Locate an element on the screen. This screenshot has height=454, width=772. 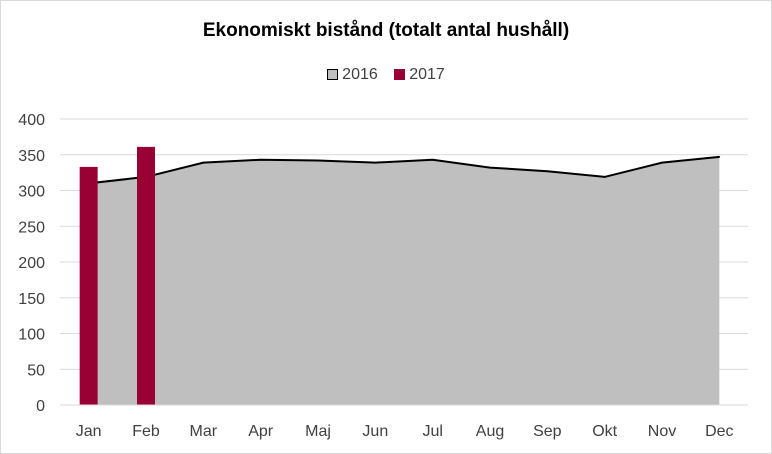
point-2016-mar is located at coordinates (203, 162).